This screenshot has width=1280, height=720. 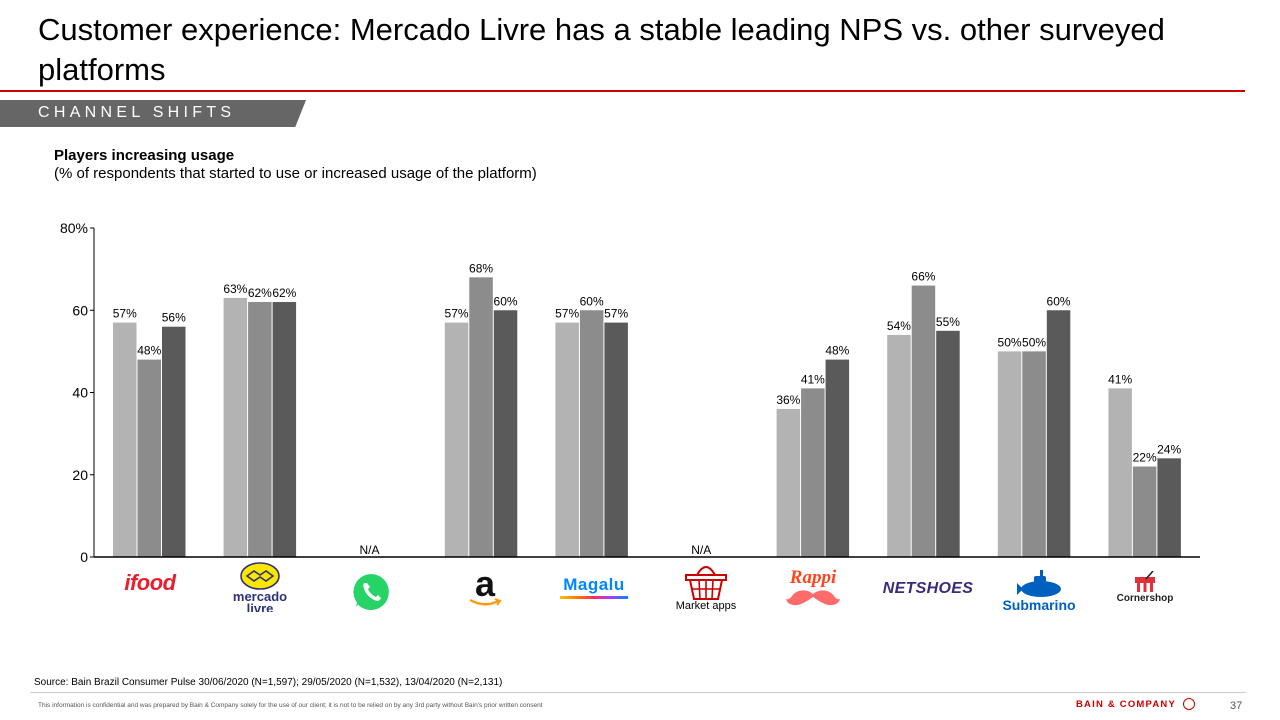 What do you see at coordinates (1126, 704) in the screenshot?
I see `brand-wordmark: BAIN & COMPANY` at bounding box center [1126, 704].